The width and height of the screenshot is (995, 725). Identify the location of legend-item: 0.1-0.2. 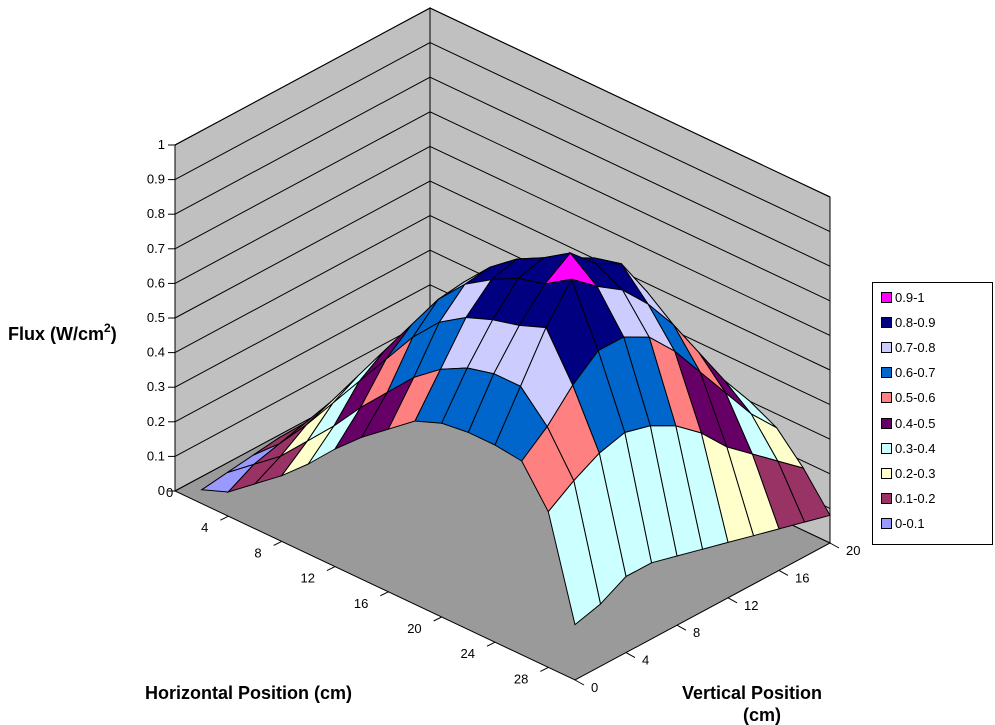
(908, 499).